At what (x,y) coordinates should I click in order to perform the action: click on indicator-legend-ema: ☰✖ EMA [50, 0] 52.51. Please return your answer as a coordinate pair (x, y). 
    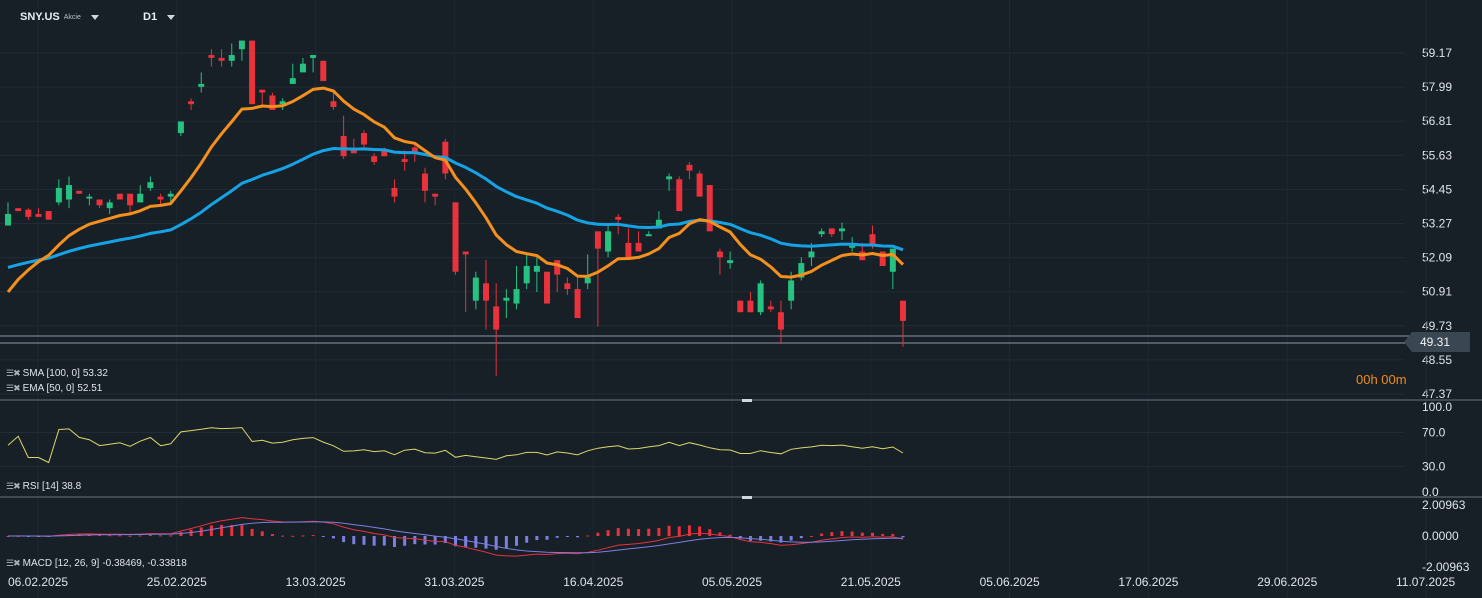
    Looking at the image, I should click on (54, 388).